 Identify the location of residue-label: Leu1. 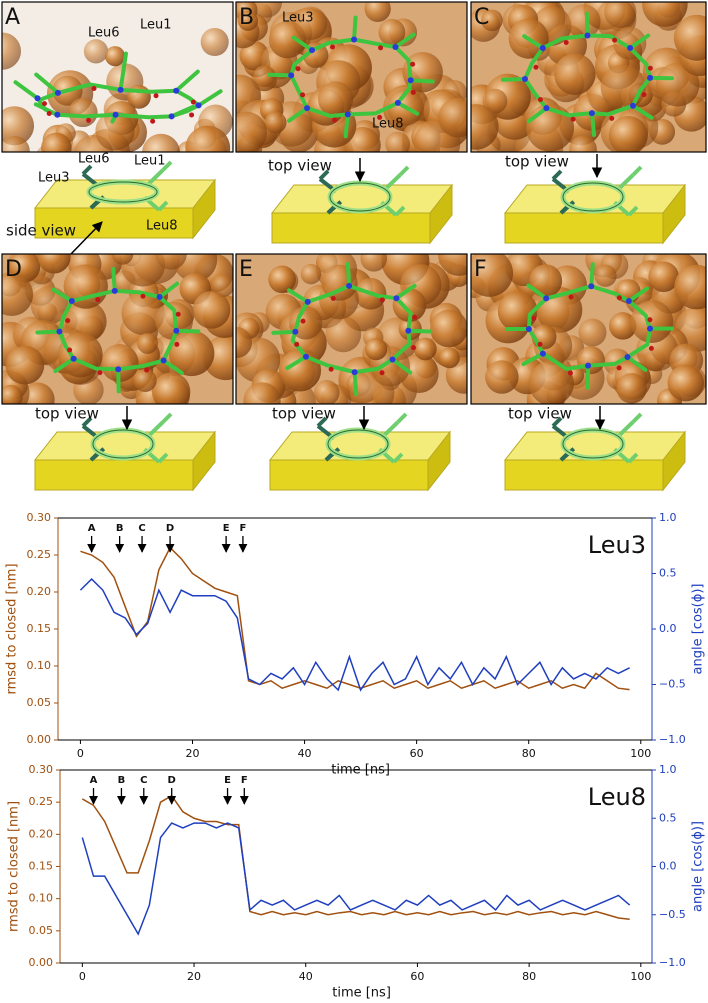
(156, 25).